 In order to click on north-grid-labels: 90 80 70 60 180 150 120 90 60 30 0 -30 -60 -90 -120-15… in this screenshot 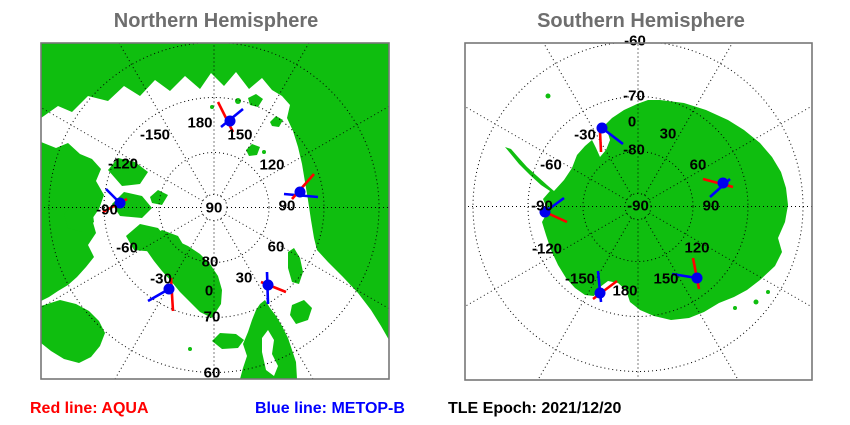, I will do `click(195, 248)`.